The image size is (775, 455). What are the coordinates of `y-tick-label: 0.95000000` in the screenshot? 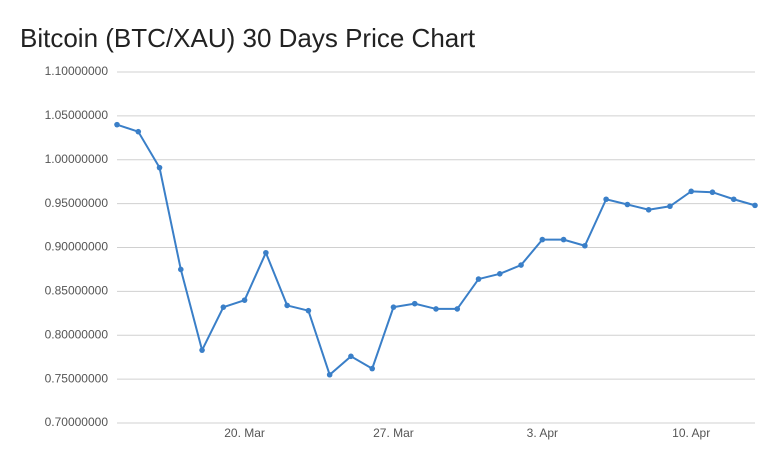 It's located at (77, 203).